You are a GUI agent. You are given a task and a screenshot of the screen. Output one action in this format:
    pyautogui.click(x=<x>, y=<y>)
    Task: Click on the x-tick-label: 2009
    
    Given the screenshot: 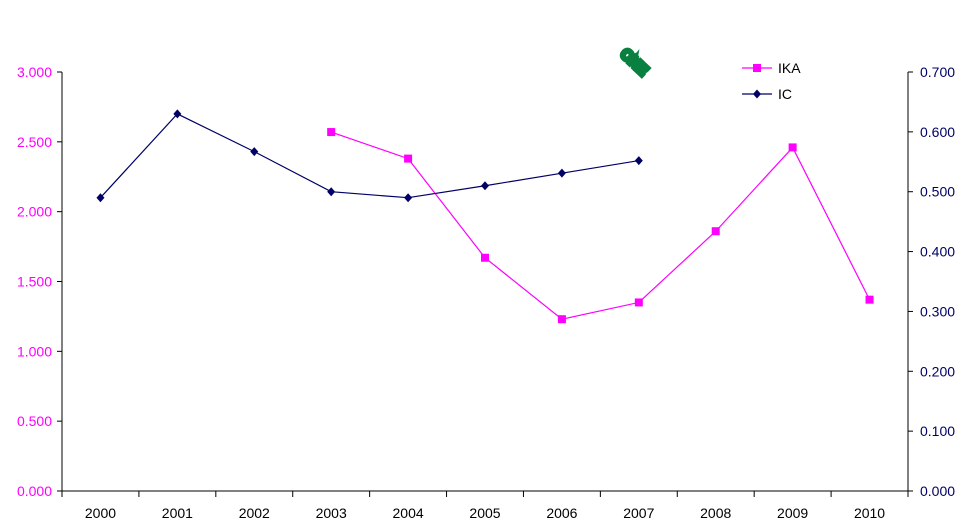 What is the action you would take?
    pyautogui.click(x=792, y=512)
    